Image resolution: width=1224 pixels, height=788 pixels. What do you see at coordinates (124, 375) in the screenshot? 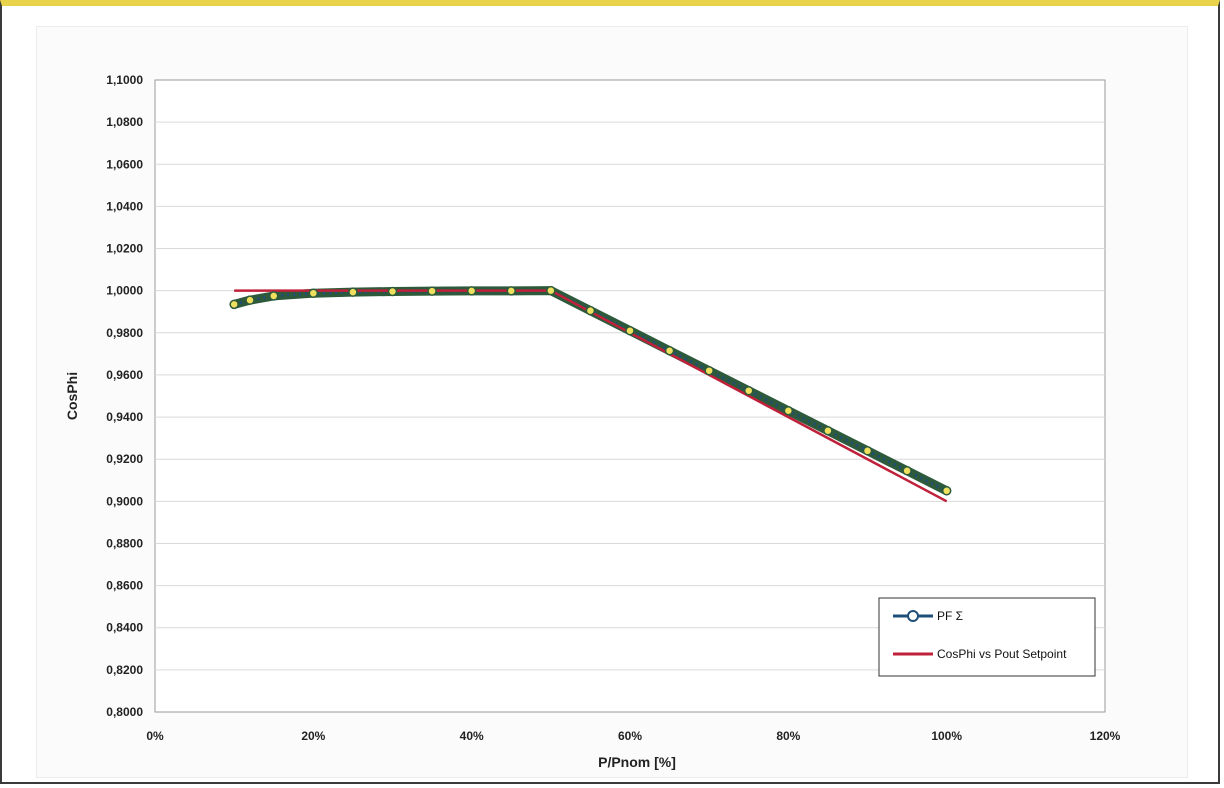
I see `y-tick-label: 0,9600` at bounding box center [124, 375].